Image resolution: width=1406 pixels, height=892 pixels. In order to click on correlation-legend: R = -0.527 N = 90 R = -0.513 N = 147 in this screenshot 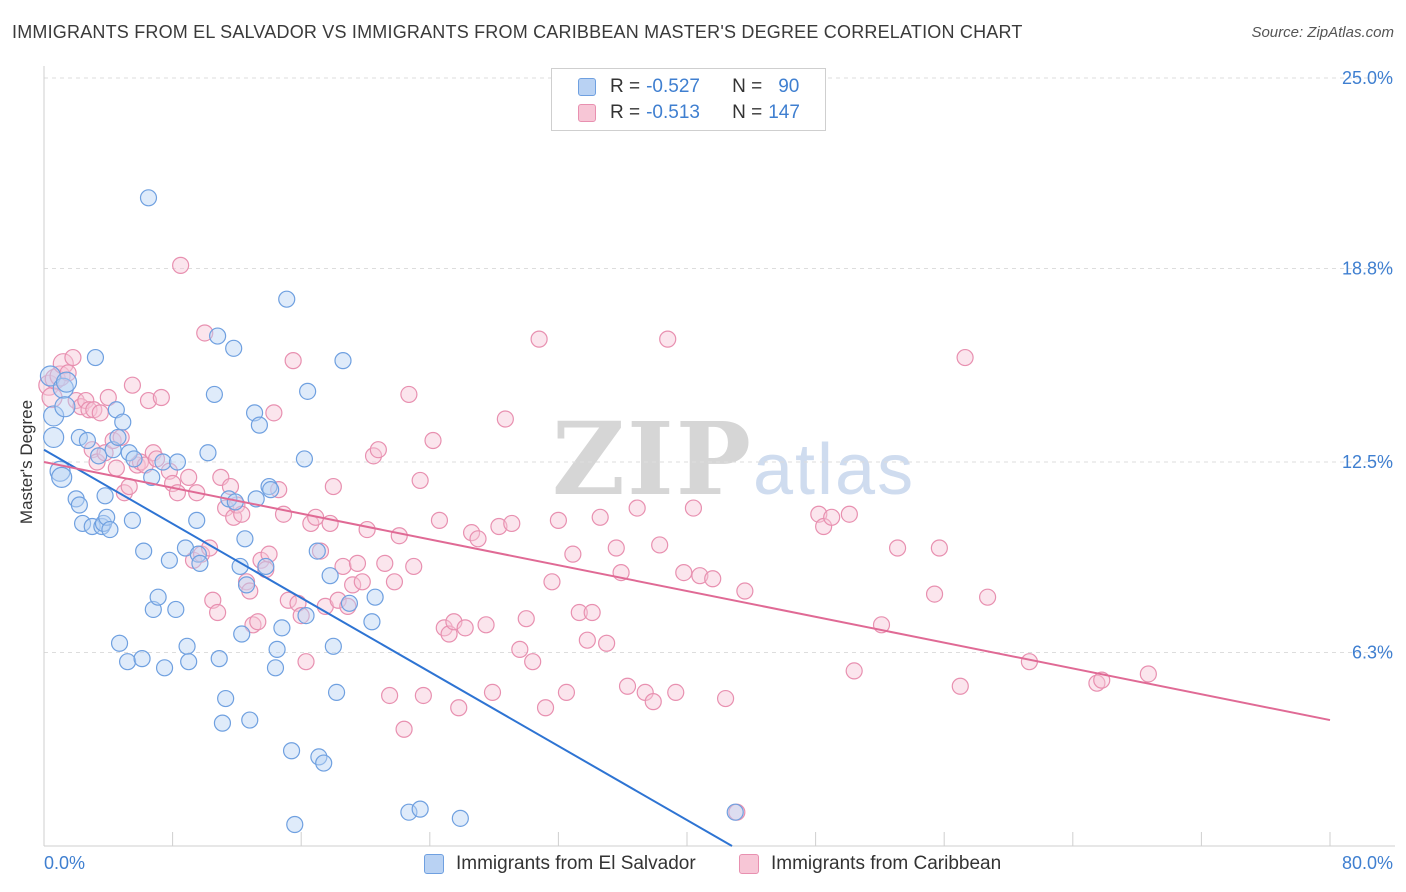, I will do `click(688, 99)`.